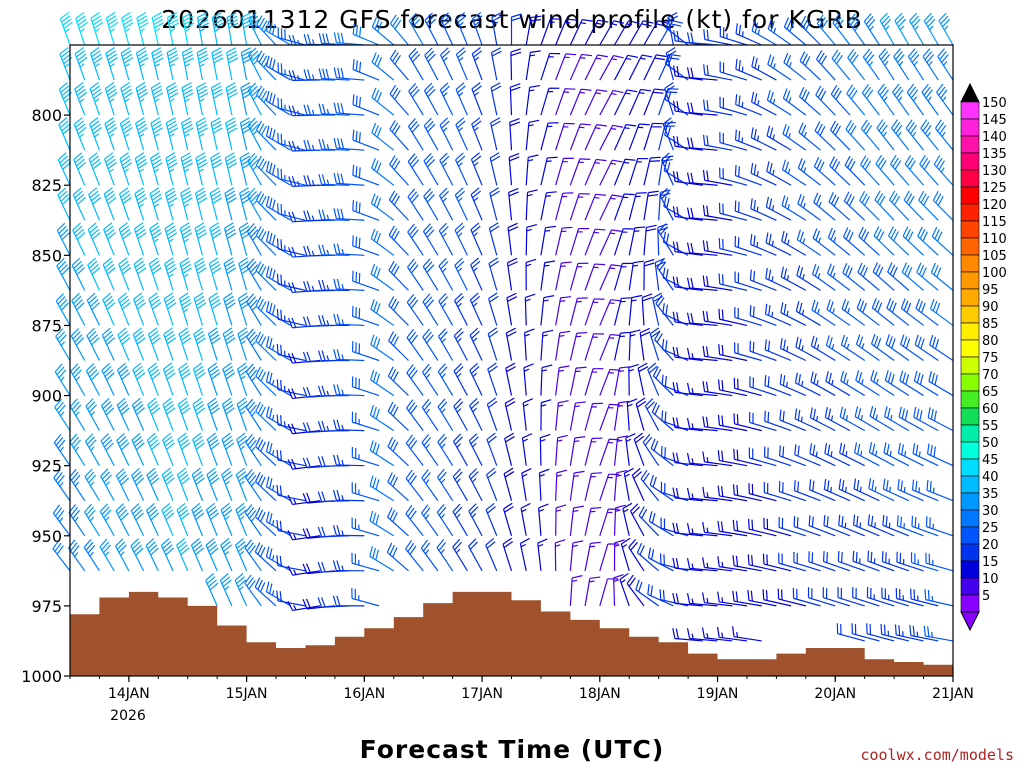  I want to click on colorbar-over-triangle, so click(970, 92).